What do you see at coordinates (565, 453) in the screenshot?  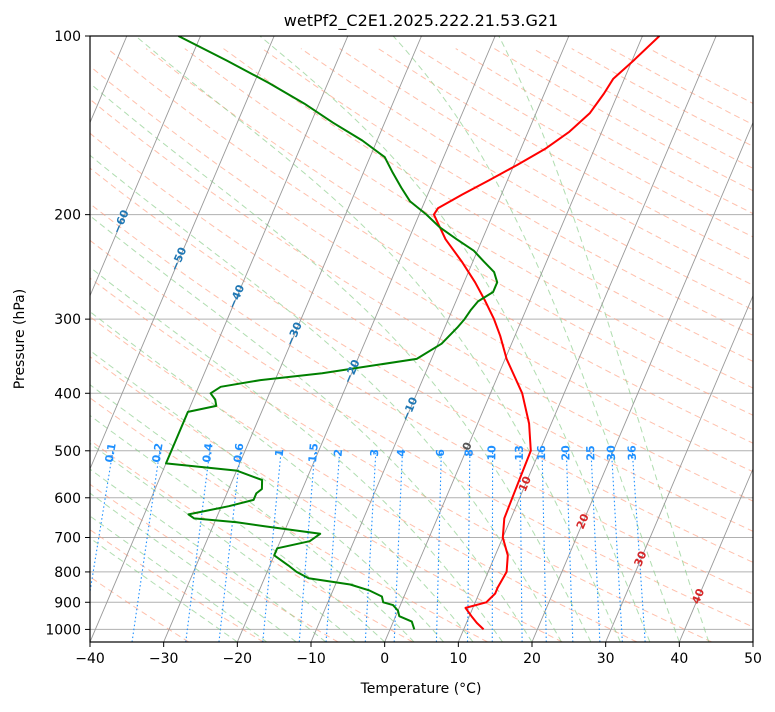 I see `mixing-ratio-label: 20` at bounding box center [565, 453].